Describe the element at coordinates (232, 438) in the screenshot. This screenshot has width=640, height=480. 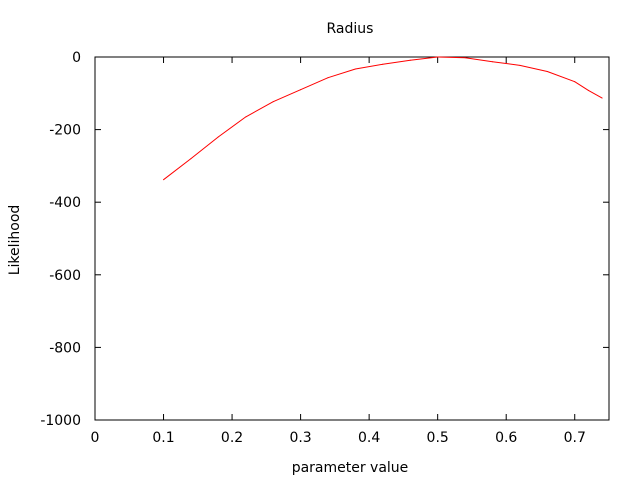
I see `x-tick-label: 0.2` at that location.